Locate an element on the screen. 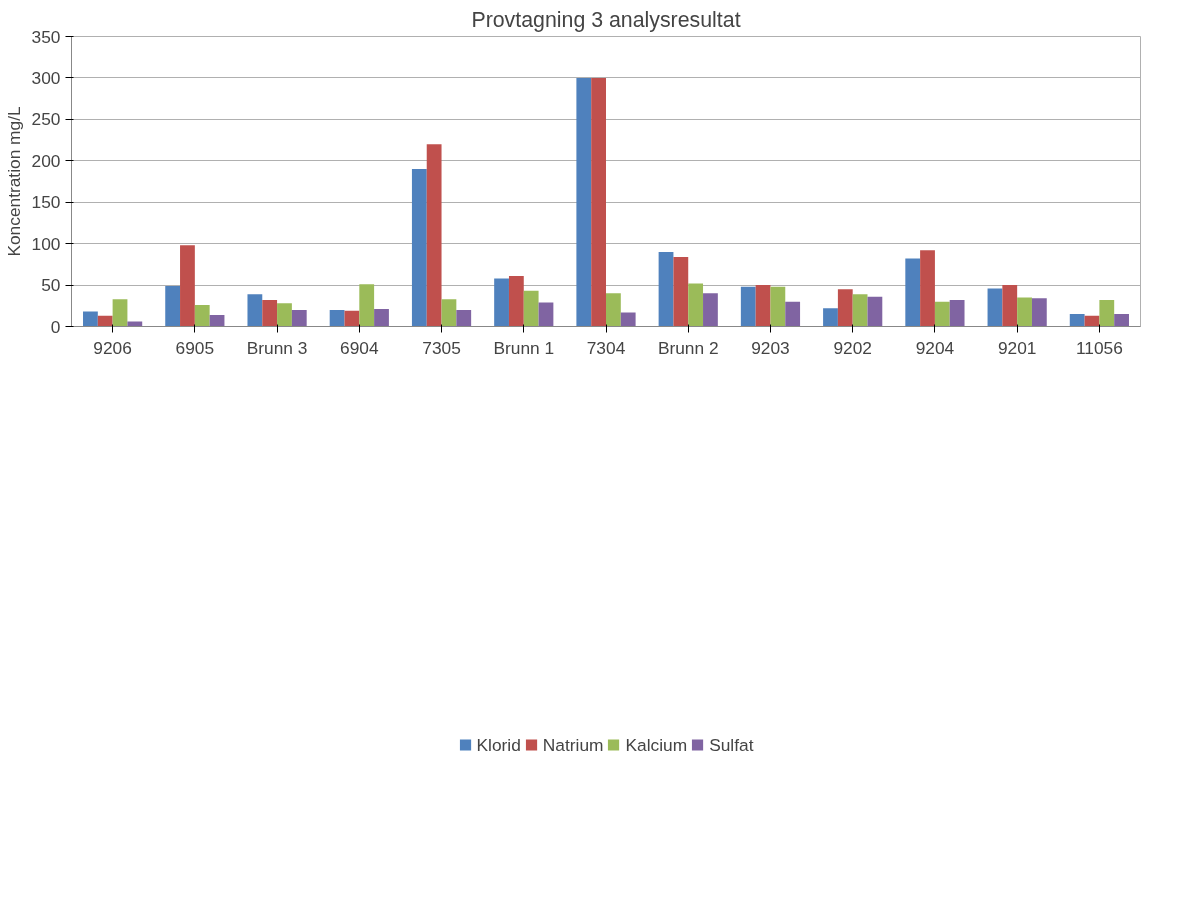 This screenshot has width=1196, height=899. x-tick-label: 9206 is located at coordinates (112, 347).